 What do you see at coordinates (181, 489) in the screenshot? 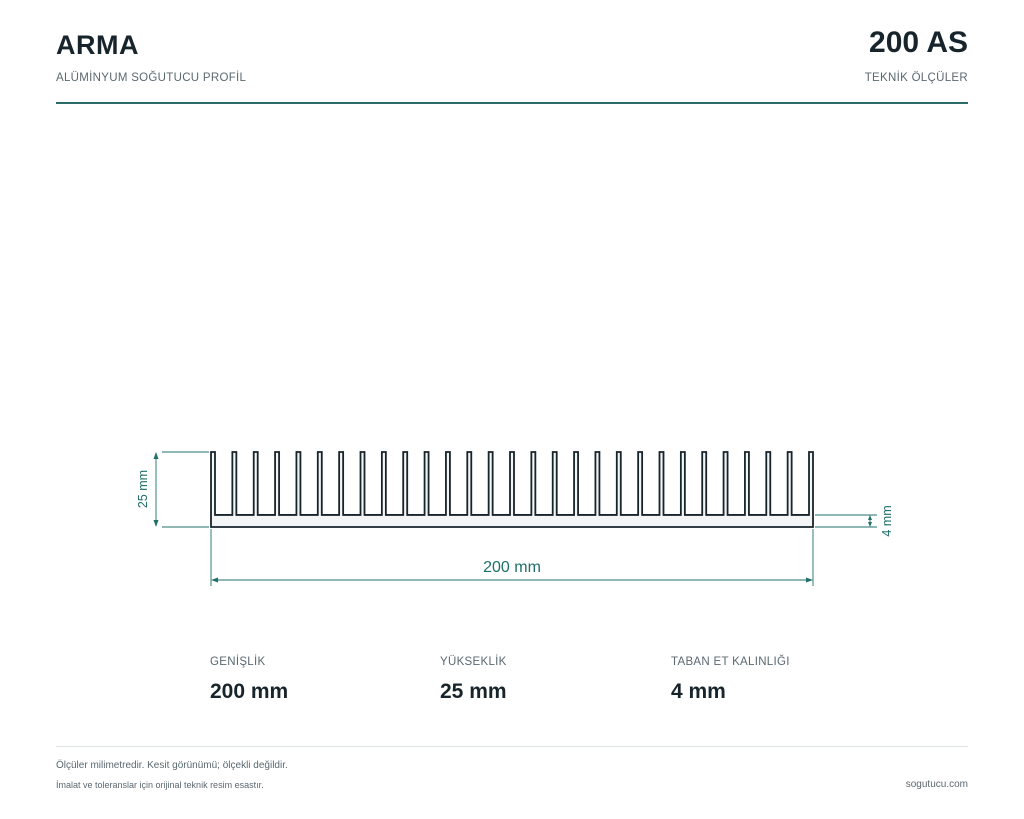
I see `height-dimension` at bounding box center [181, 489].